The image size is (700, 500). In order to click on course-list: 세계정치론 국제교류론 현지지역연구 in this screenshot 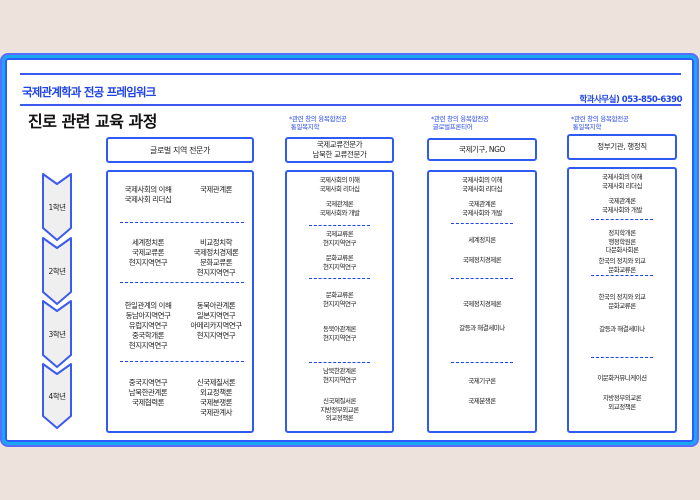, I will do `click(148, 252)`.